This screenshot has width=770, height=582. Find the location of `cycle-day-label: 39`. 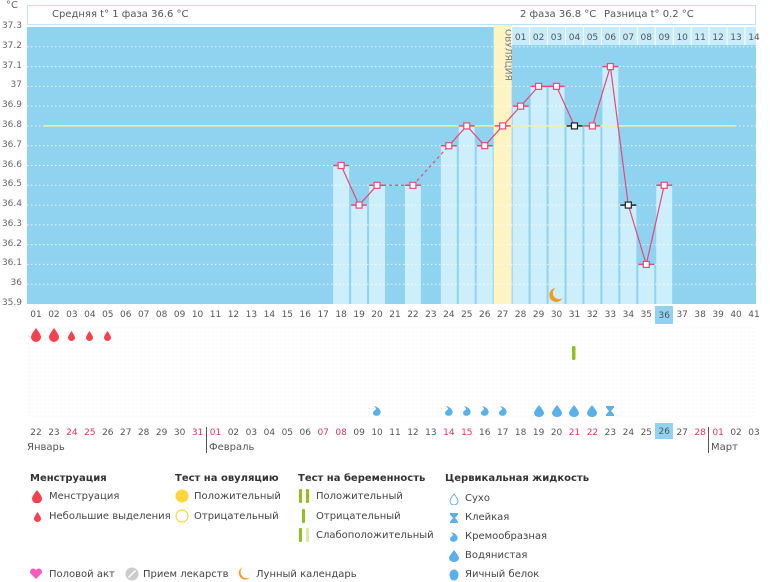

cycle-day-label: 39 is located at coordinates (718, 315).